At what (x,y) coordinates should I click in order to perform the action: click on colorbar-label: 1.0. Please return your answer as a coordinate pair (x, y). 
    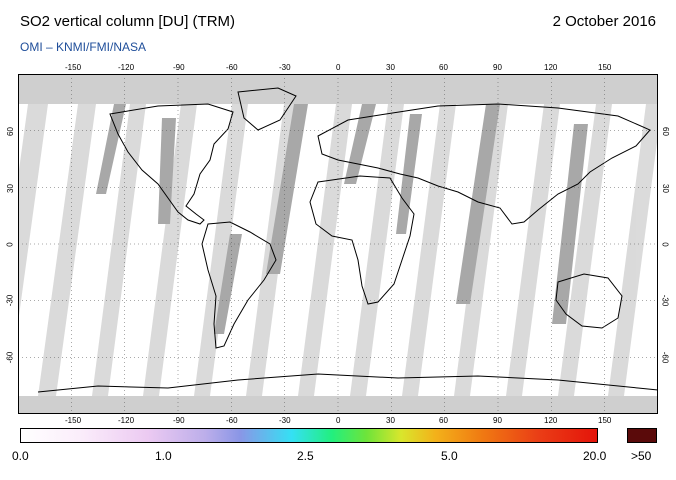
    Looking at the image, I should click on (163, 456).